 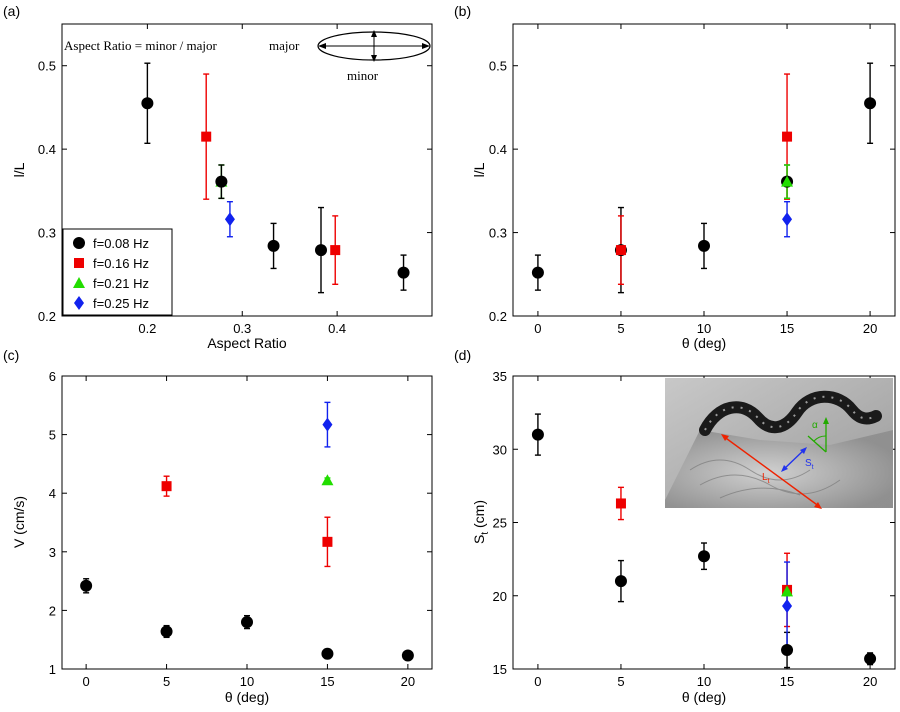 I want to click on aspect-ratio-annotation: Aspect Ratio = minor / major major minor, so click(x=247, y=56).